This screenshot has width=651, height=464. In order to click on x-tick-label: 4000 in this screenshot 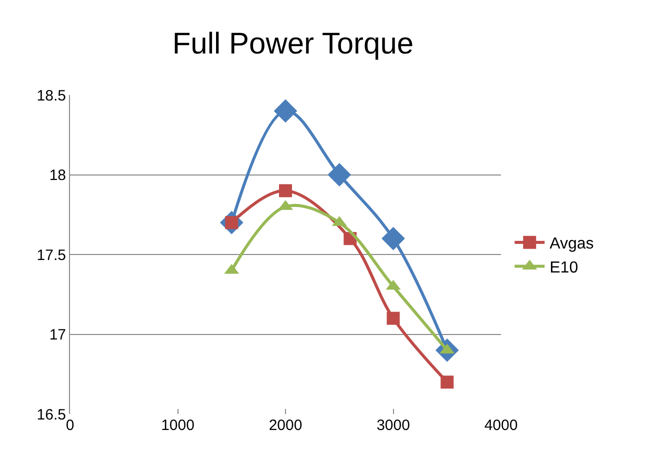, I will do `click(501, 425)`.